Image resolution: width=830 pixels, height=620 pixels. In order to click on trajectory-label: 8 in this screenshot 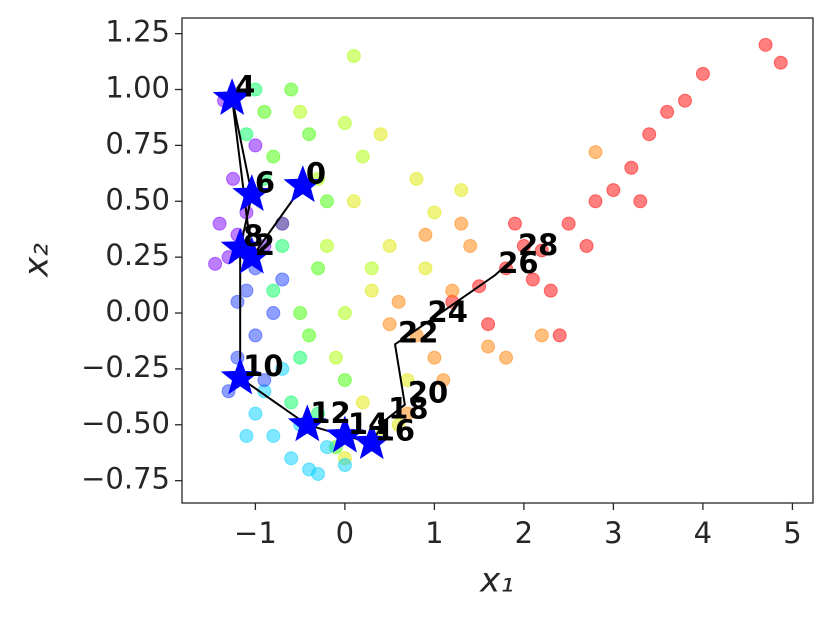, I will do `click(253, 236)`.